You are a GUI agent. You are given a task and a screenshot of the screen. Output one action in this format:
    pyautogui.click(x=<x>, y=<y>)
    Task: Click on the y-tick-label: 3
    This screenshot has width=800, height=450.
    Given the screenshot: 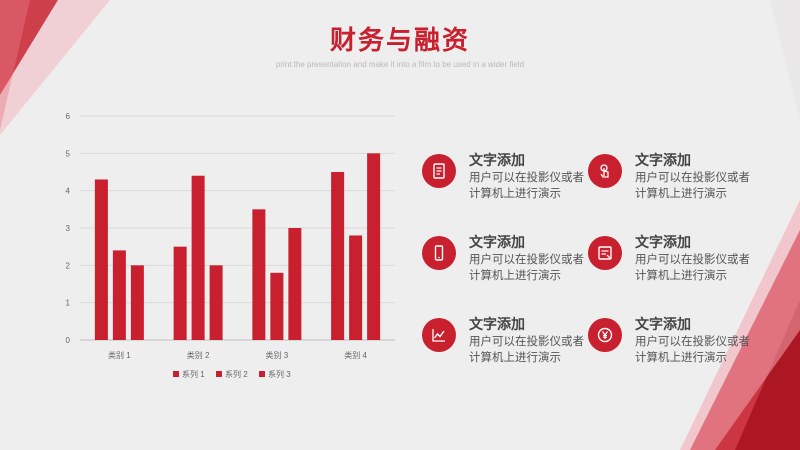 What is the action you would take?
    pyautogui.click(x=68, y=228)
    